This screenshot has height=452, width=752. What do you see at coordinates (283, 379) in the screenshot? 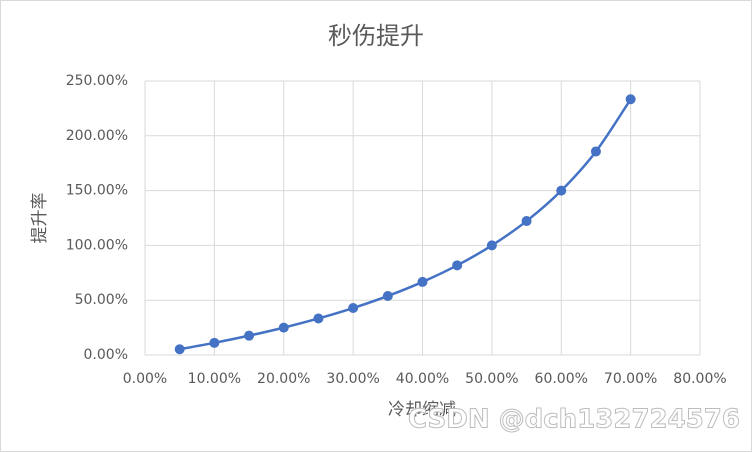
I see `x-tick-label: 20.00%` at bounding box center [283, 379].